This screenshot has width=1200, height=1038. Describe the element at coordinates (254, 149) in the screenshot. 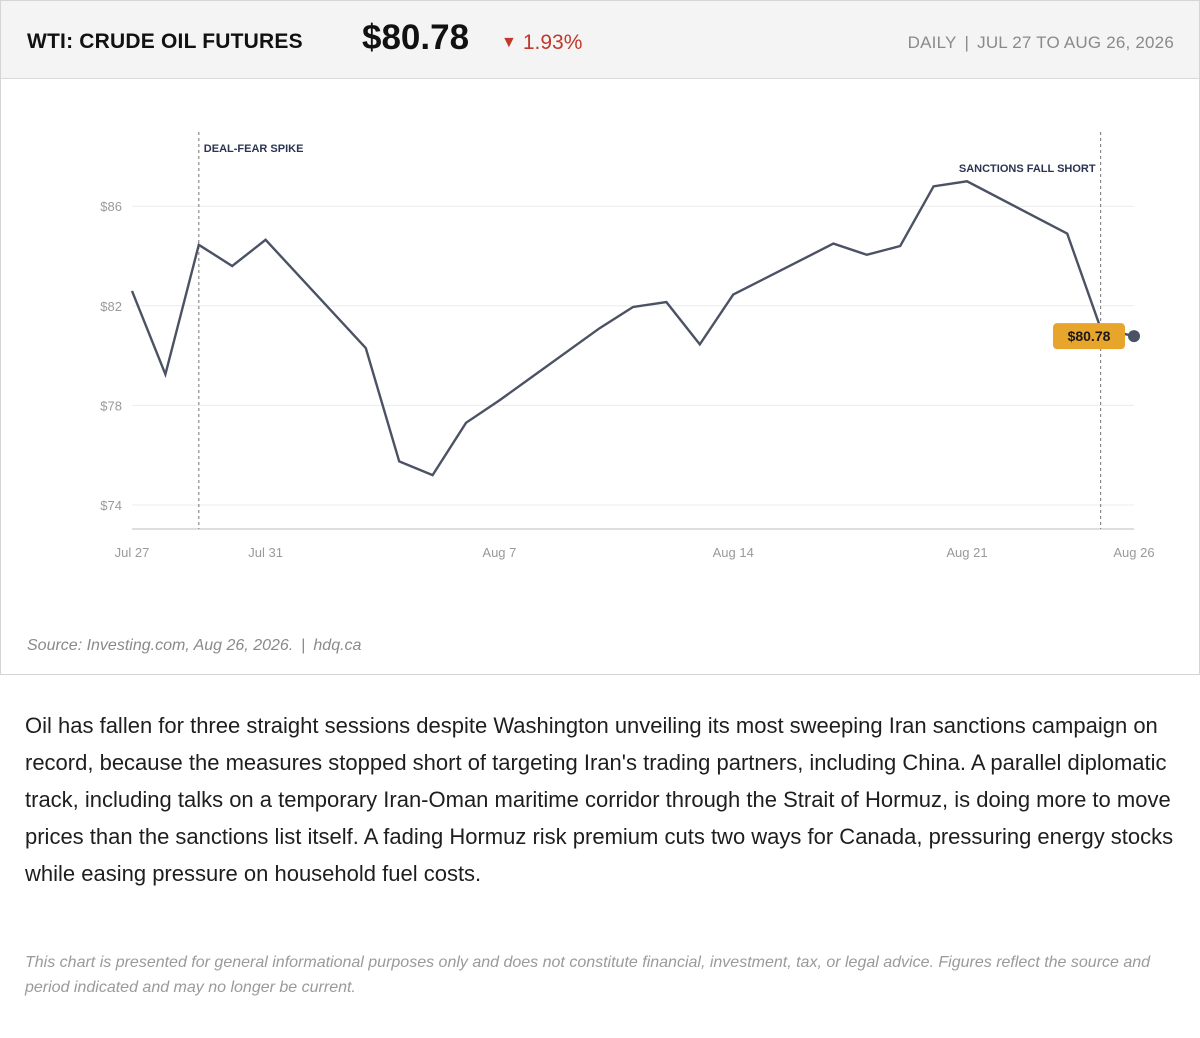

I see `annotation-label: DEAL-FEAR SPIKE` at that location.